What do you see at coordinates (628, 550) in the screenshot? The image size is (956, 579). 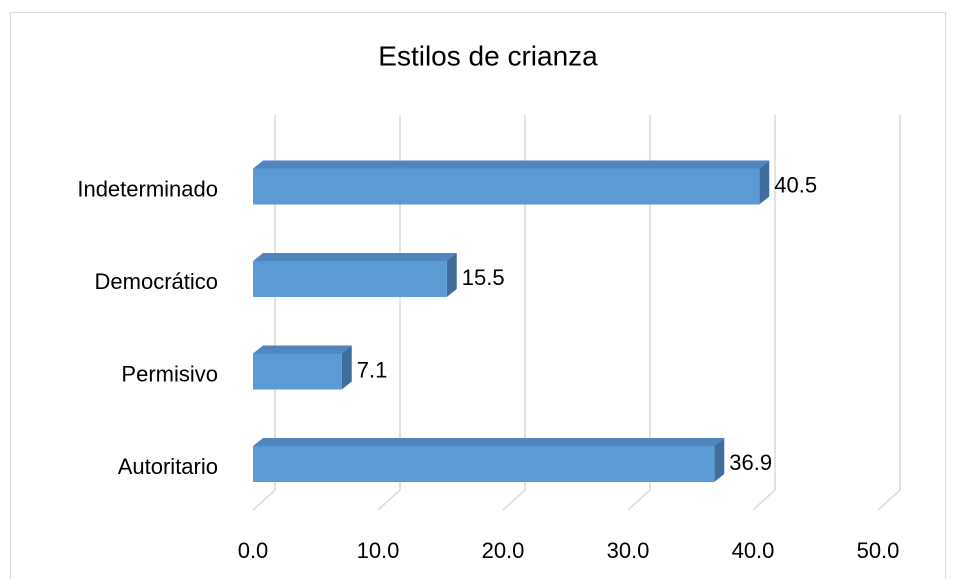 I see `x-tick-label: 30.0` at bounding box center [628, 550].